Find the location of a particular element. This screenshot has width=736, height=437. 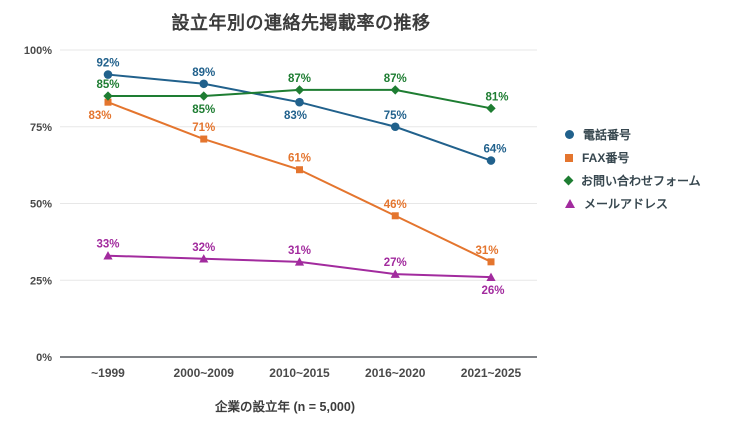

data-label-email: 33% is located at coordinates (107, 245).